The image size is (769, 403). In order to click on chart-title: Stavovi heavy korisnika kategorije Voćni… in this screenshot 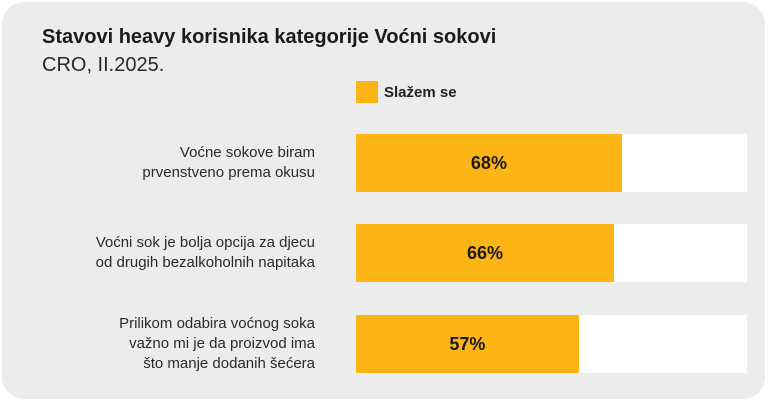, I will do `click(269, 37)`.